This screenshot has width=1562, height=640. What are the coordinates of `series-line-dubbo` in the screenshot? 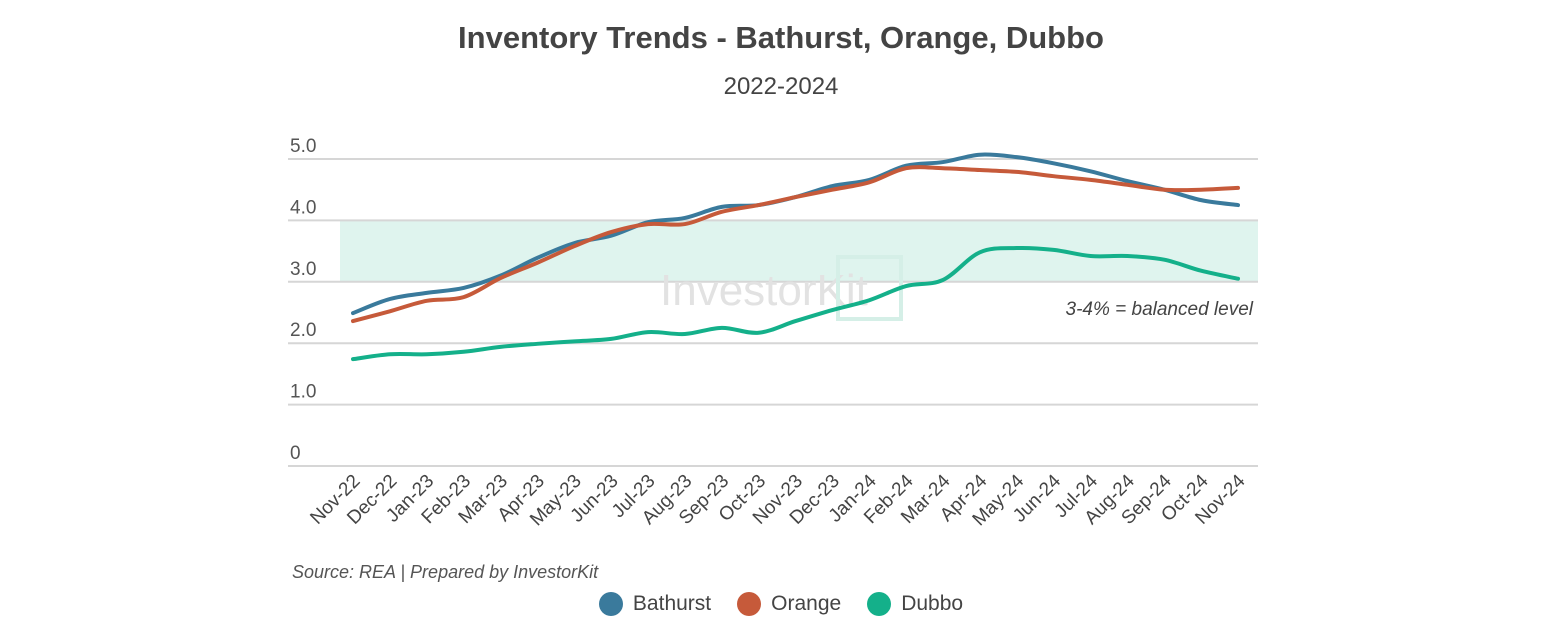 It's located at (795, 303).